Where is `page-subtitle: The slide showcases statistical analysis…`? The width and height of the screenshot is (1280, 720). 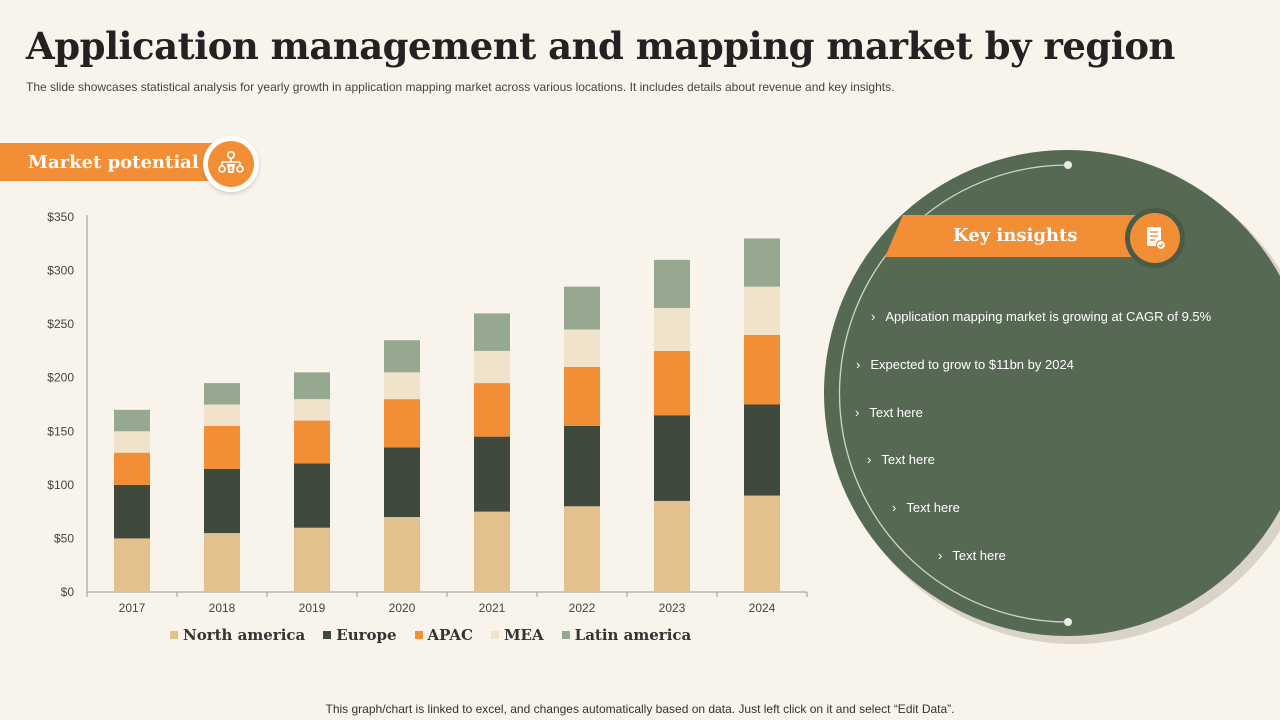
page-subtitle: The slide showcases statistical analysis… is located at coordinates (460, 87).